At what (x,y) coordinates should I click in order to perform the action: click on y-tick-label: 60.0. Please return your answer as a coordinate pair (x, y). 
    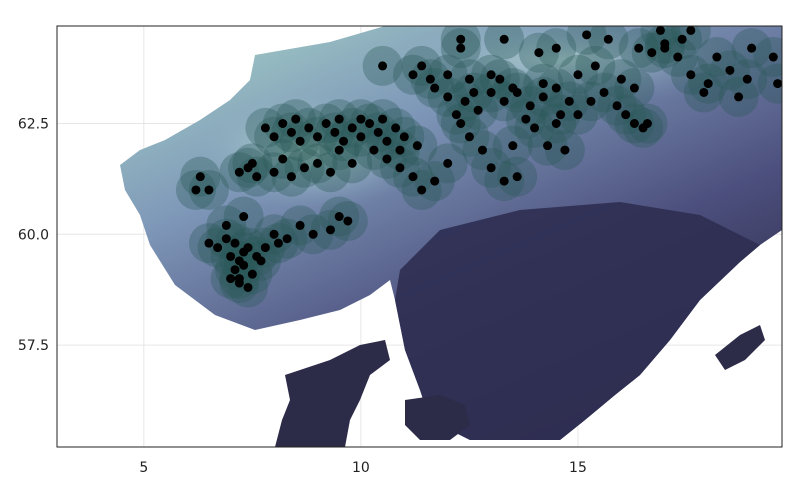
    Looking at the image, I should click on (33, 235).